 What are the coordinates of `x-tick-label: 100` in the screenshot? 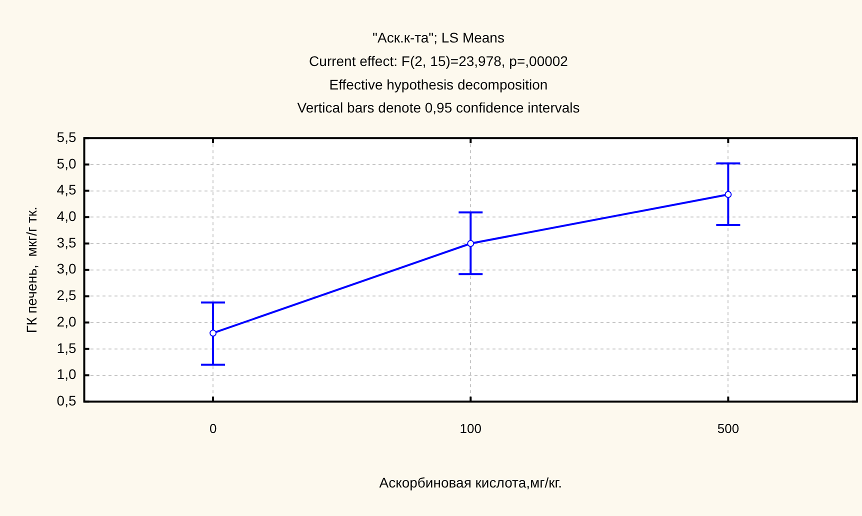 It's located at (471, 428).